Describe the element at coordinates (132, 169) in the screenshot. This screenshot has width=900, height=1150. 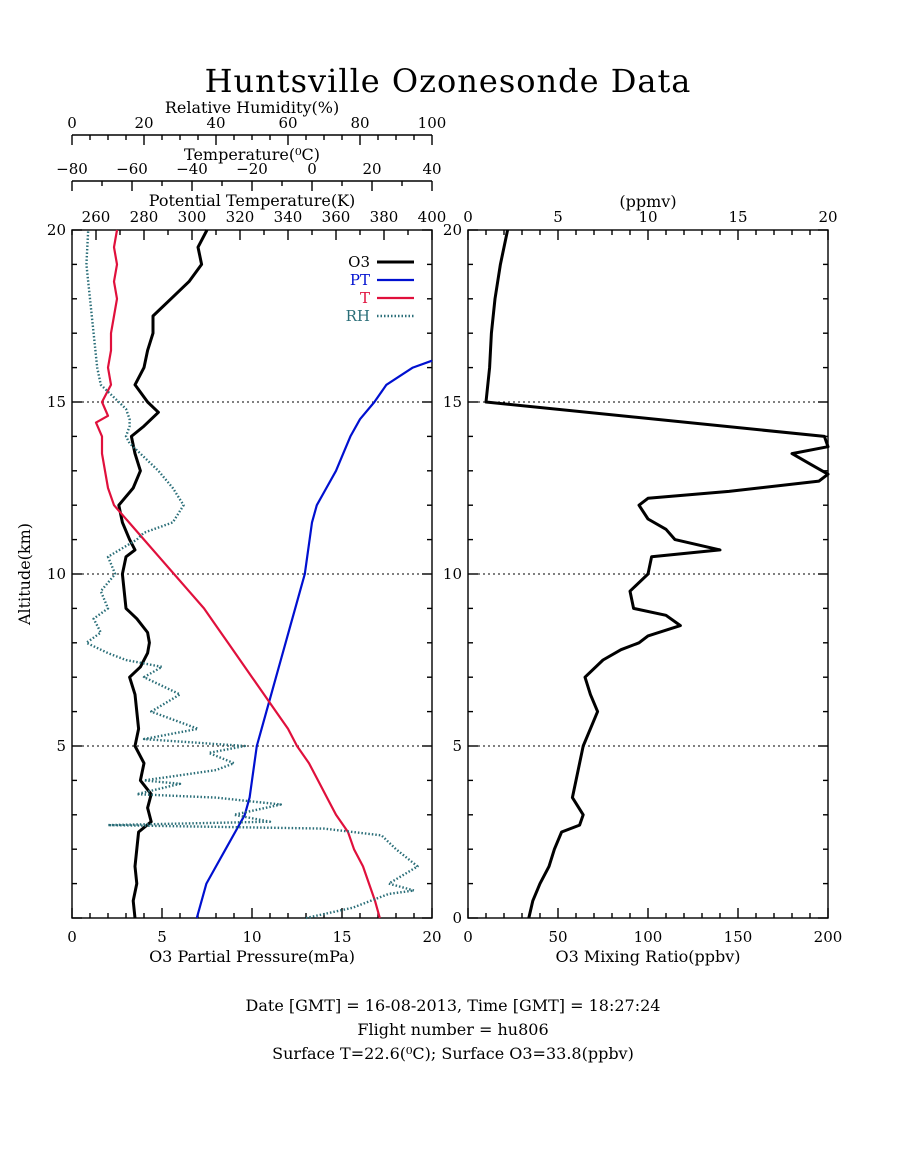
I see `tick-label: −60` at that location.